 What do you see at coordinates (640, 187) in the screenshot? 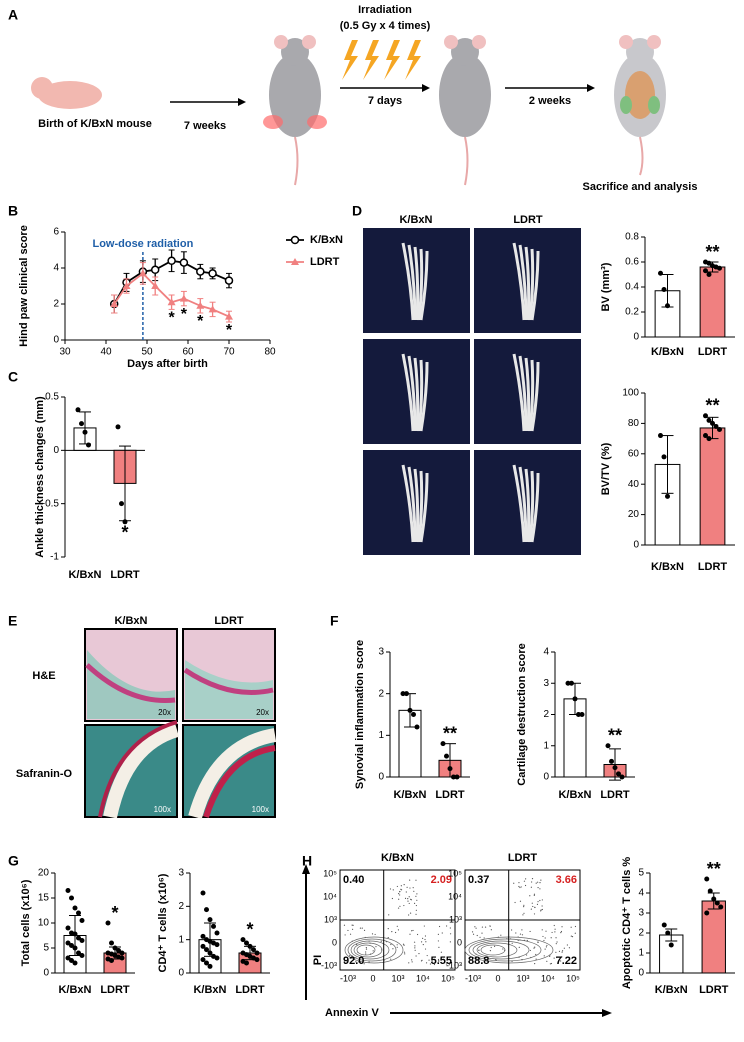
I see `scheme-text: Sacrifice and analysis` at bounding box center [640, 187].